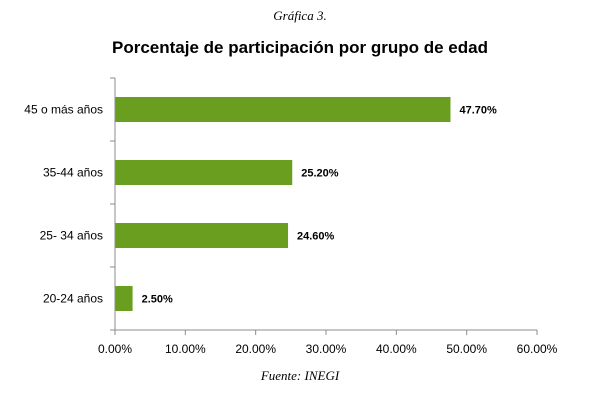  I want to click on x-tick-label: 10.00%, so click(185, 349).